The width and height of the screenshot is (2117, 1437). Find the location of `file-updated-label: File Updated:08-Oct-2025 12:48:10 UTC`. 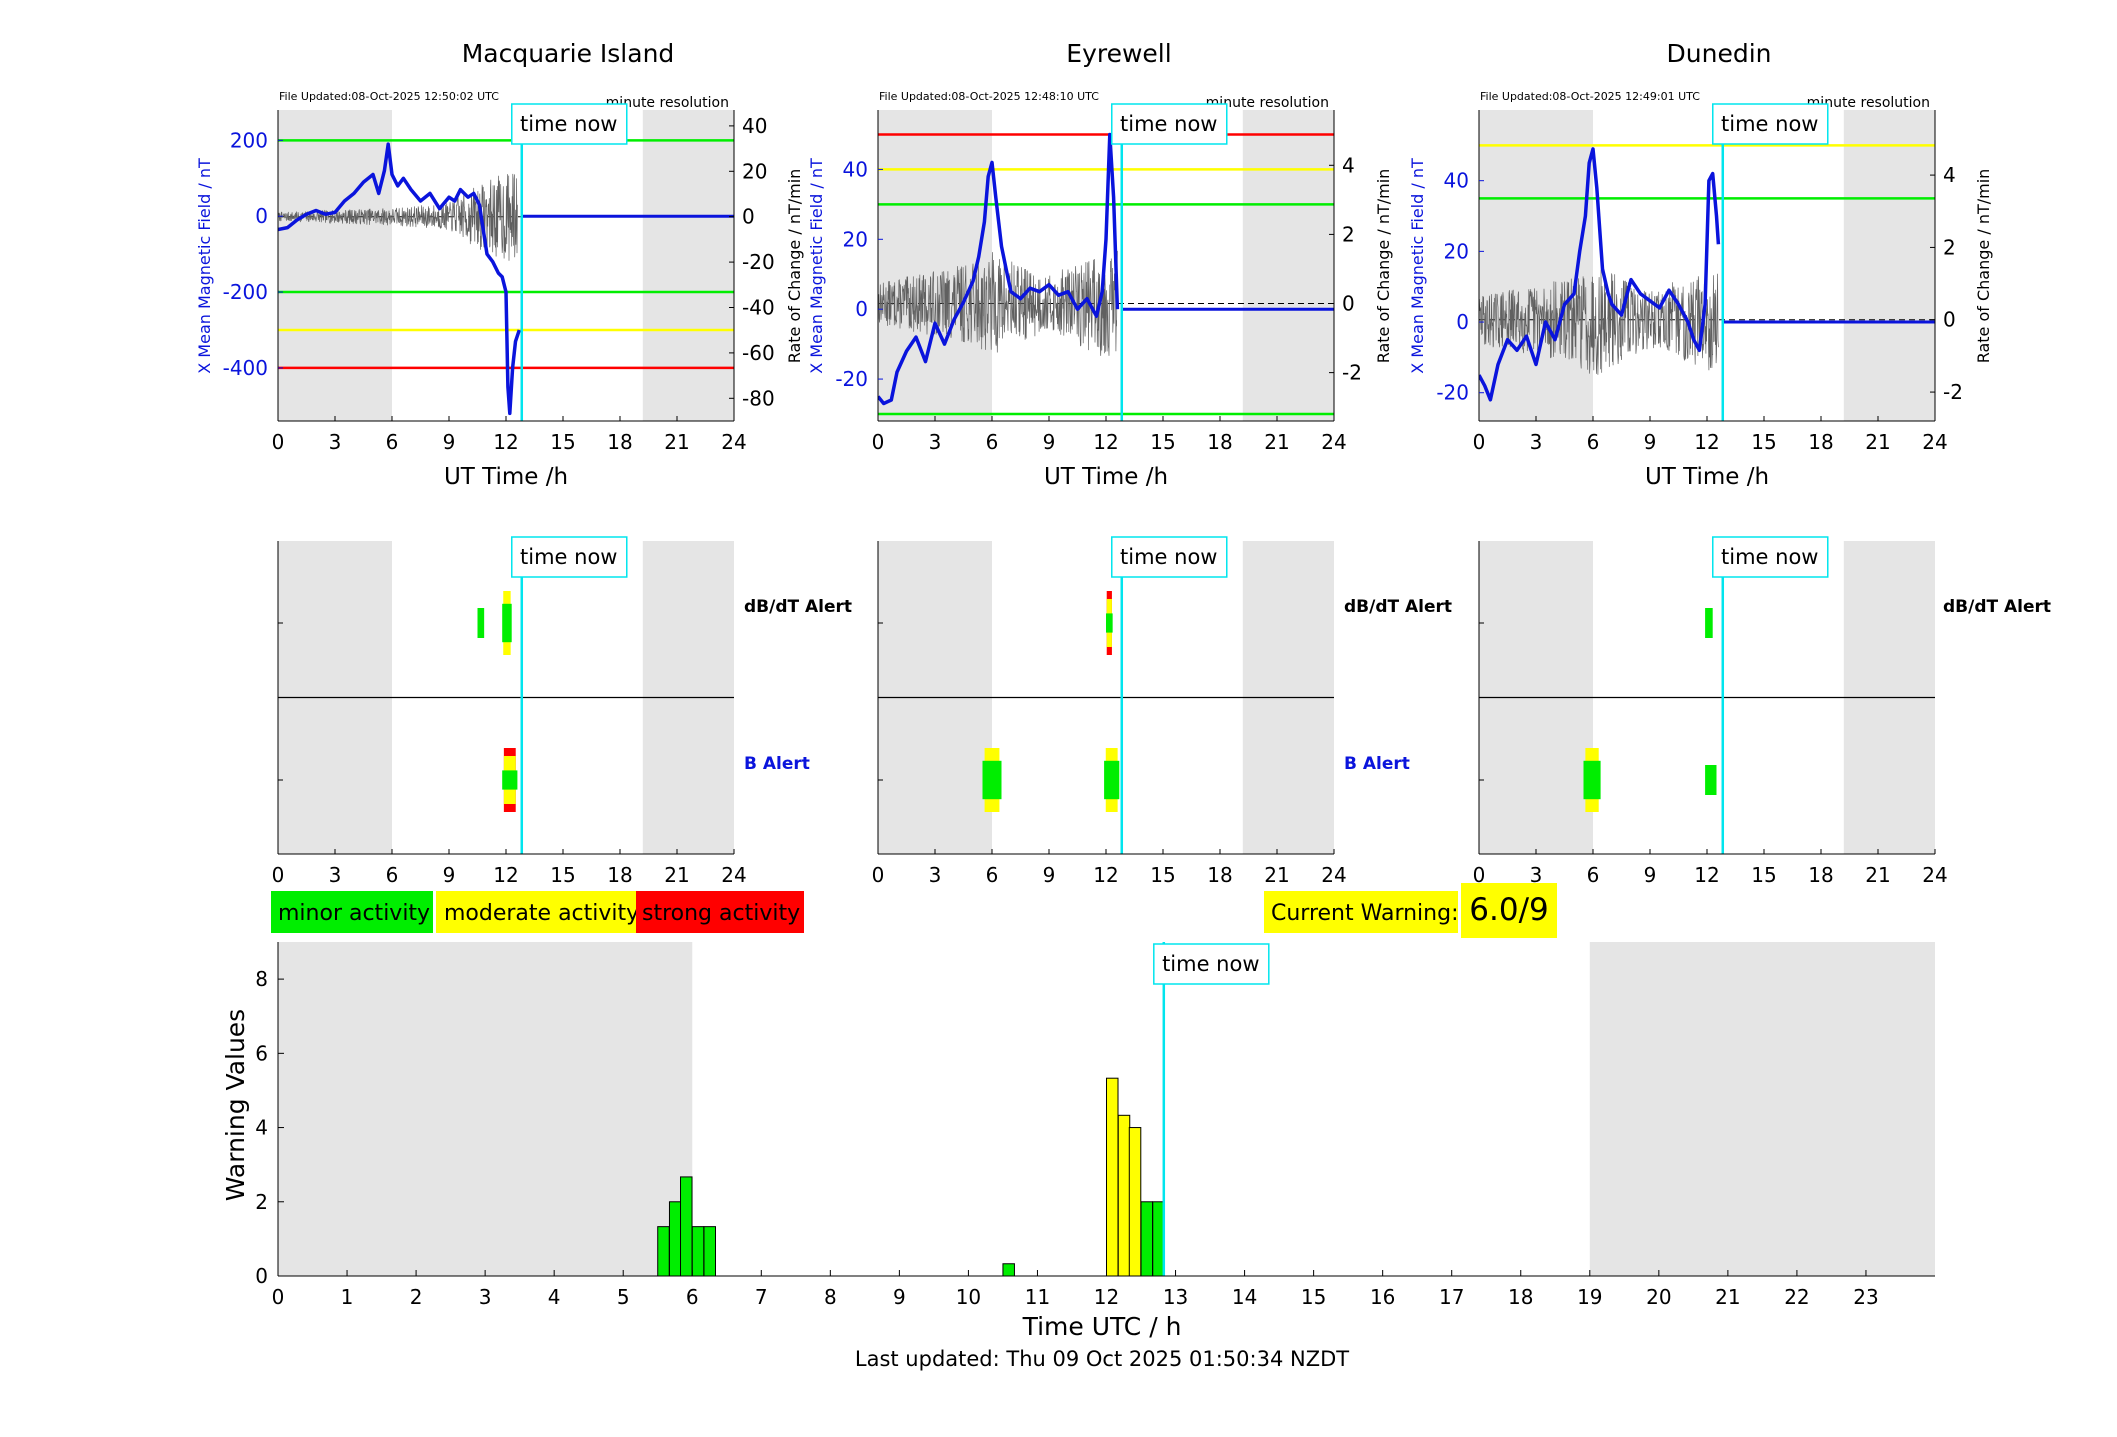

file-updated-label: File Updated:08-Oct-2025 12:48:10 UTC is located at coordinates (989, 96).